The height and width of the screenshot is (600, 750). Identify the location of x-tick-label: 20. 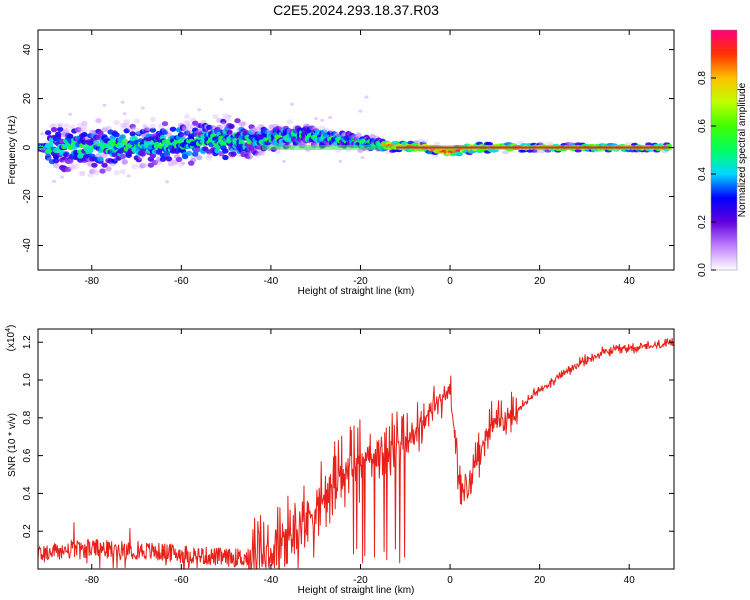
(540, 580).